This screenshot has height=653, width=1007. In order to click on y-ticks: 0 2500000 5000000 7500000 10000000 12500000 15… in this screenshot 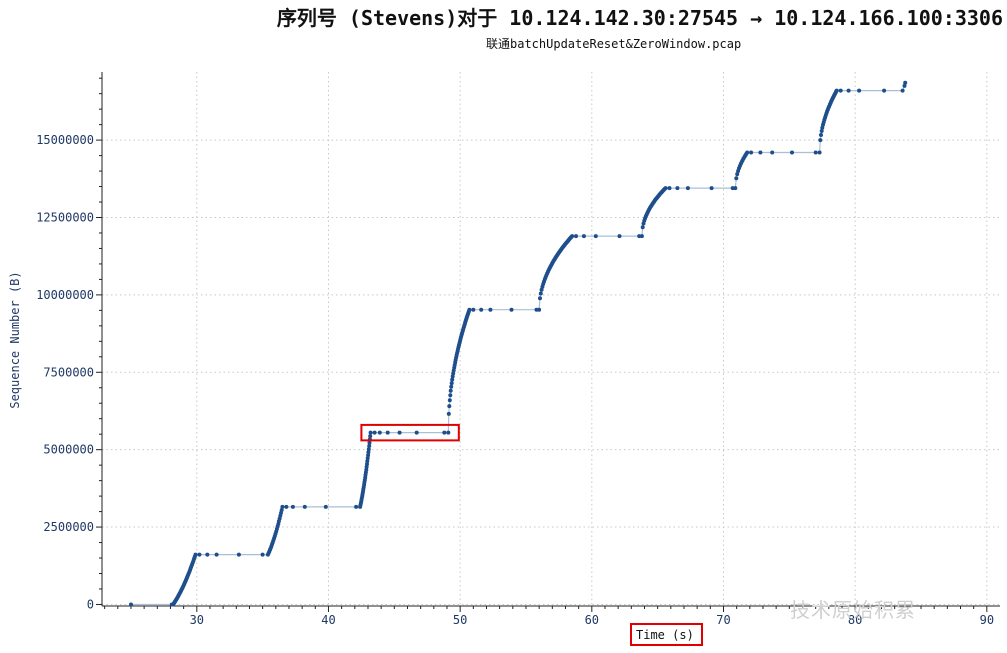, I will do `click(69, 344)`.